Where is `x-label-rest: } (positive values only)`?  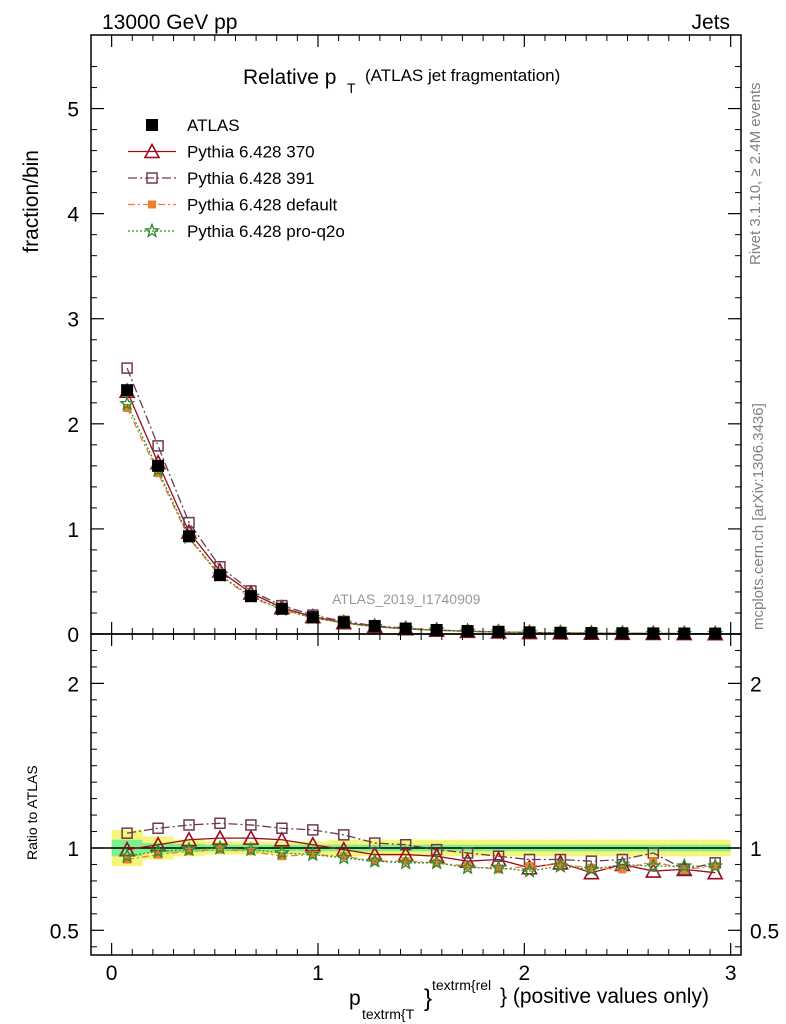
x-label-rest: } (positive values only) is located at coordinates (604, 996).